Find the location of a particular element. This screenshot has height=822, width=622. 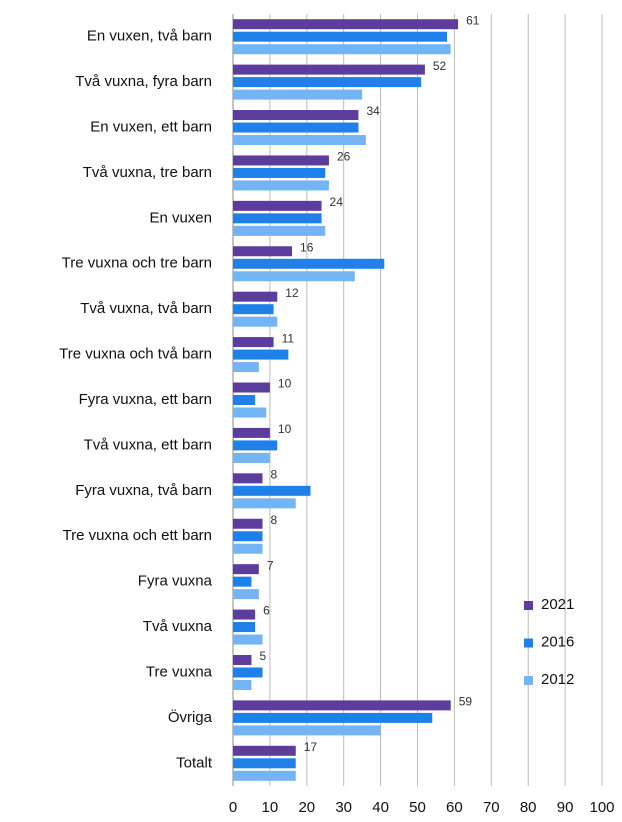

data-label: 59 is located at coordinates (466, 702).